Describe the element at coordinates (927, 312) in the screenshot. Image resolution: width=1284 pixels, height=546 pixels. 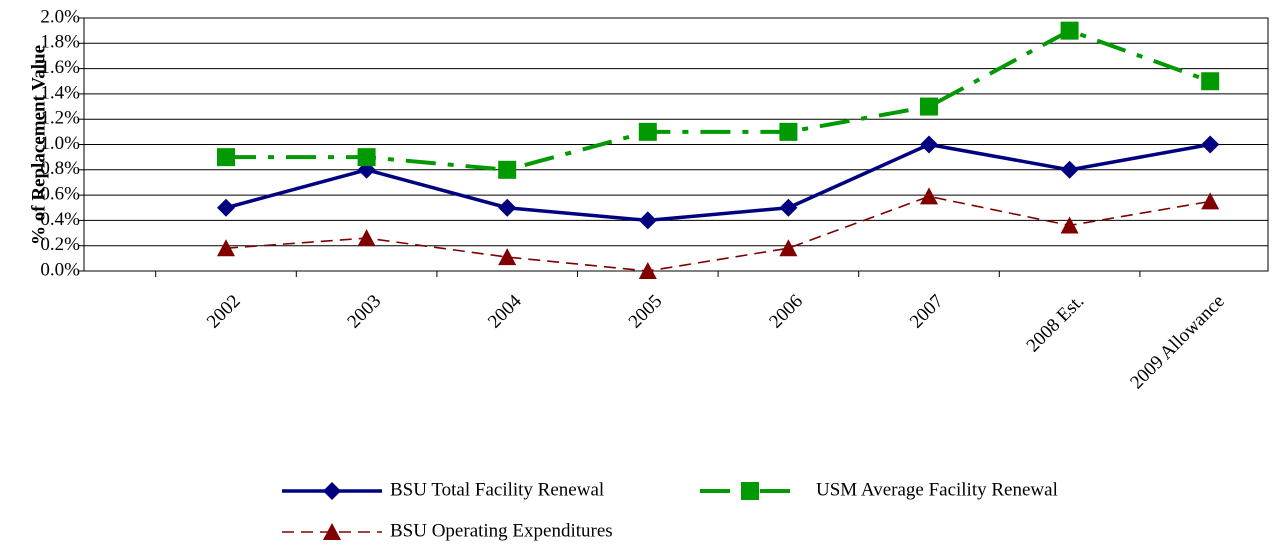
I see `x-tick-label: 2007` at that location.